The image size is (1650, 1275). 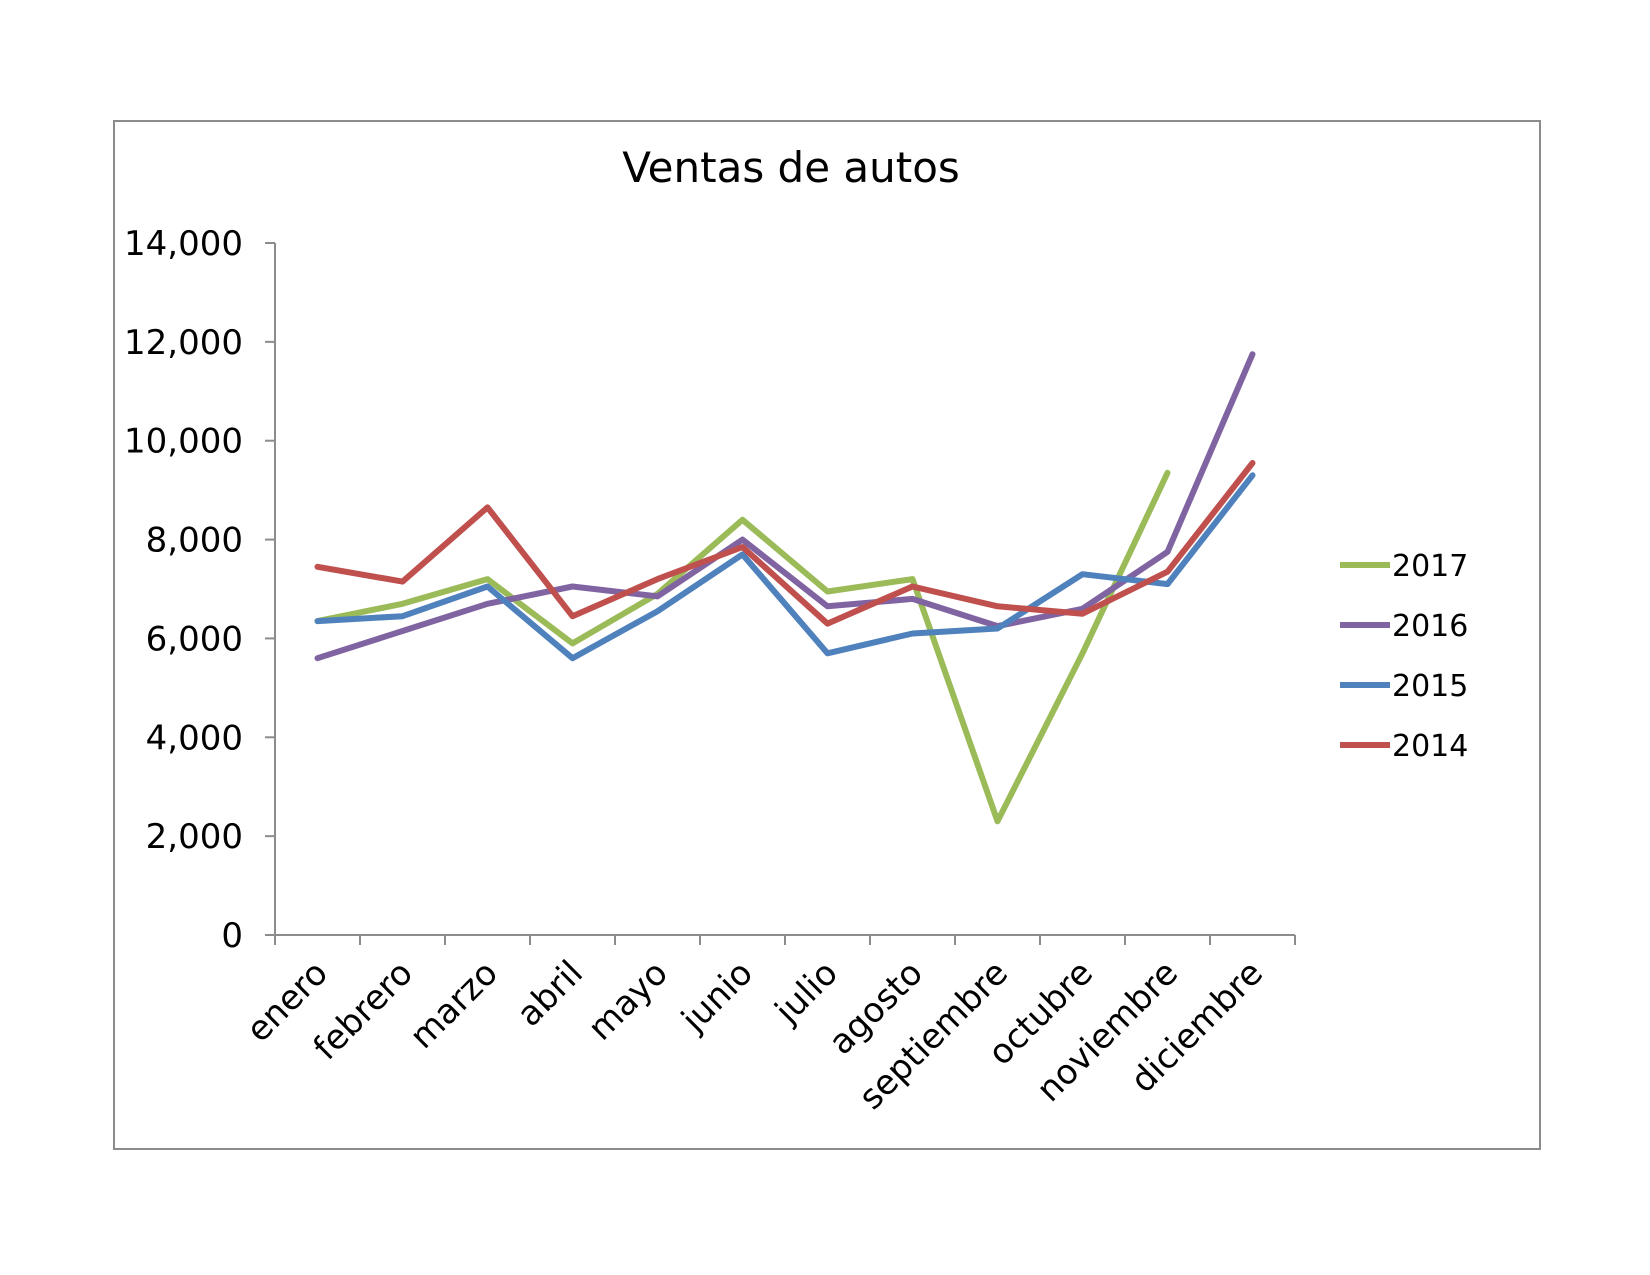 What do you see at coordinates (194, 639) in the screenshot?
I see `y-tick-label: 6,000` at bounding box center [194, 639].